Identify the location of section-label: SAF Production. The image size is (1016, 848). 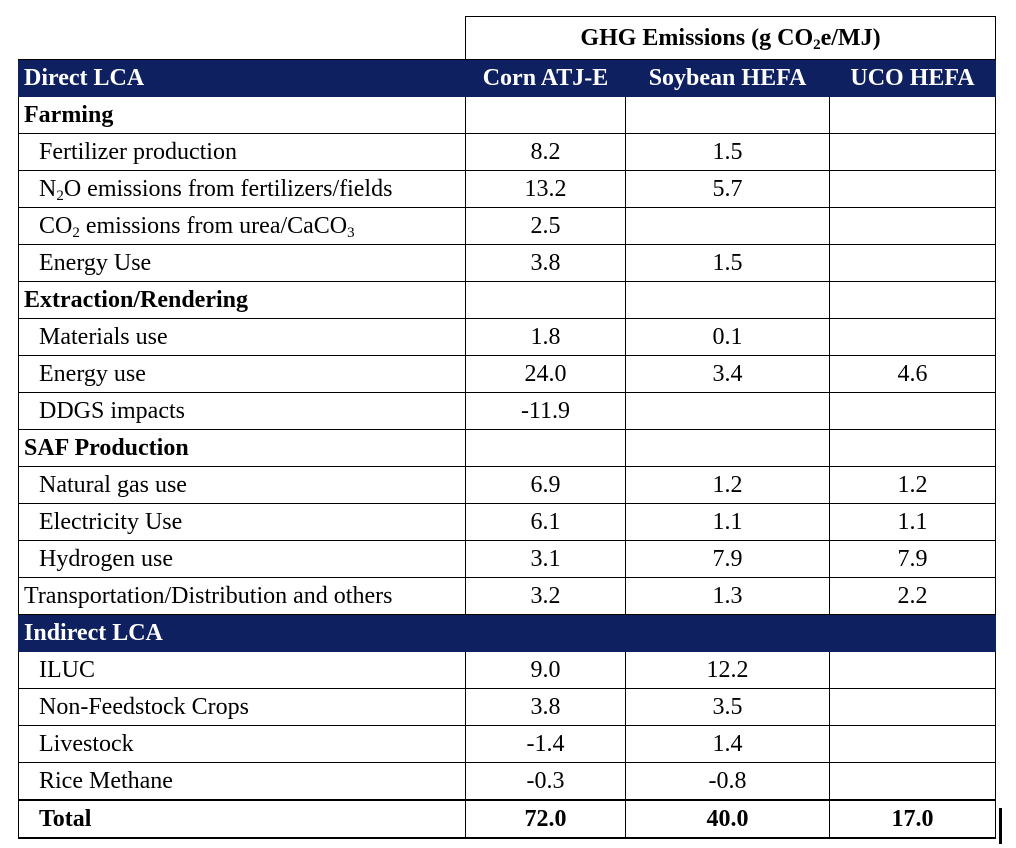
(242, 448).